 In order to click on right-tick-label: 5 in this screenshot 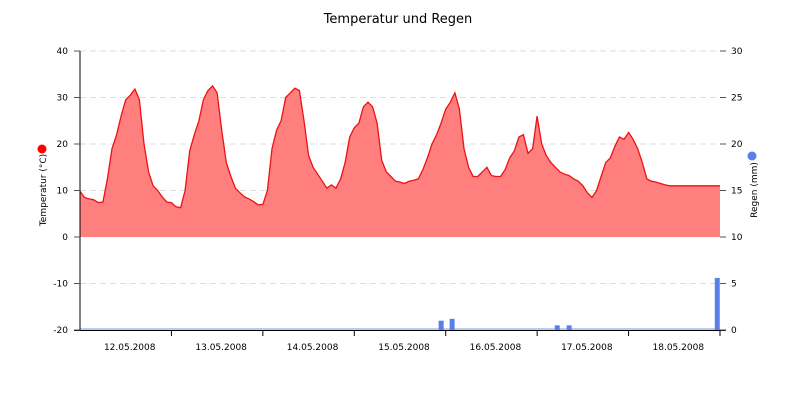, I will do `click(734, 285)`.